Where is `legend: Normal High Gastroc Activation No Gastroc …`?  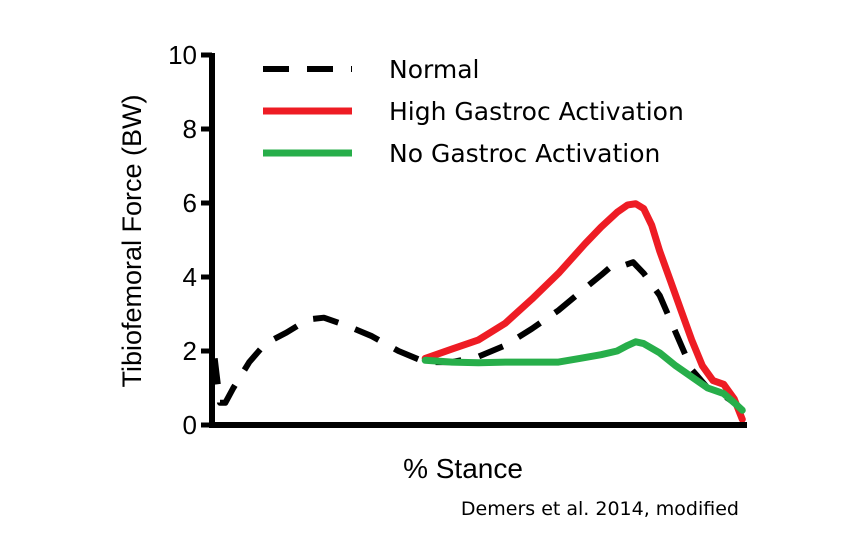
legend: Normal High Gastroc Activation No Gastroc … is located at coordinates (473, 111).